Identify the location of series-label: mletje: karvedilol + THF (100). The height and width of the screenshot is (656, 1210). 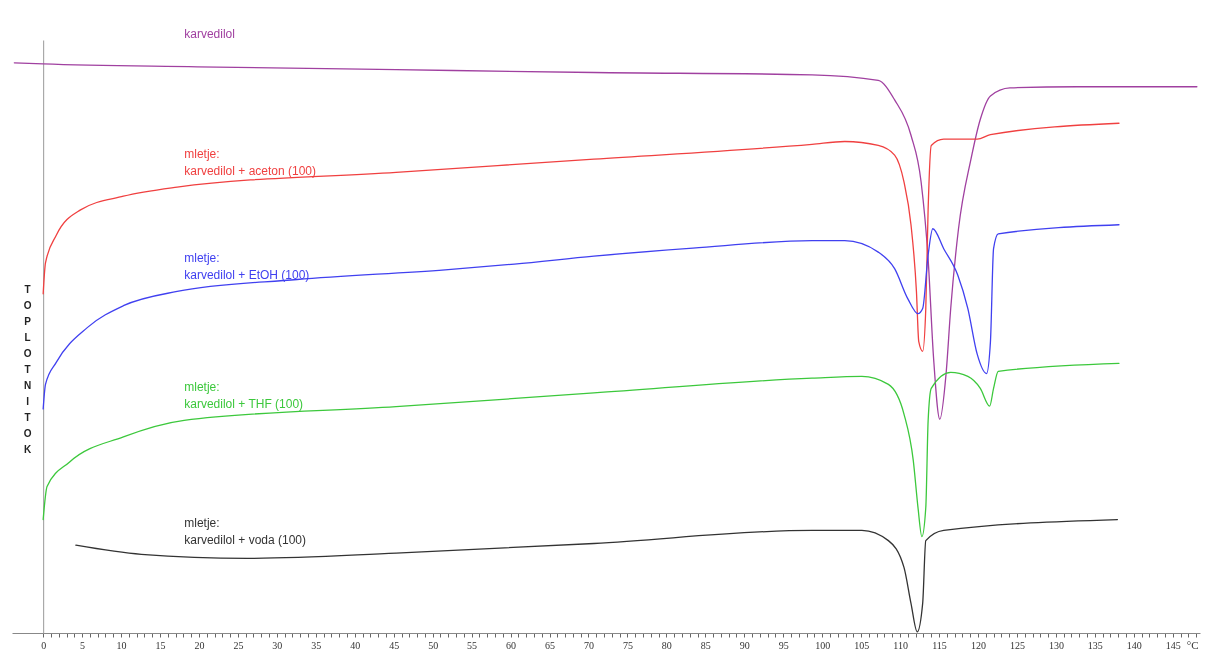
(244, 396).